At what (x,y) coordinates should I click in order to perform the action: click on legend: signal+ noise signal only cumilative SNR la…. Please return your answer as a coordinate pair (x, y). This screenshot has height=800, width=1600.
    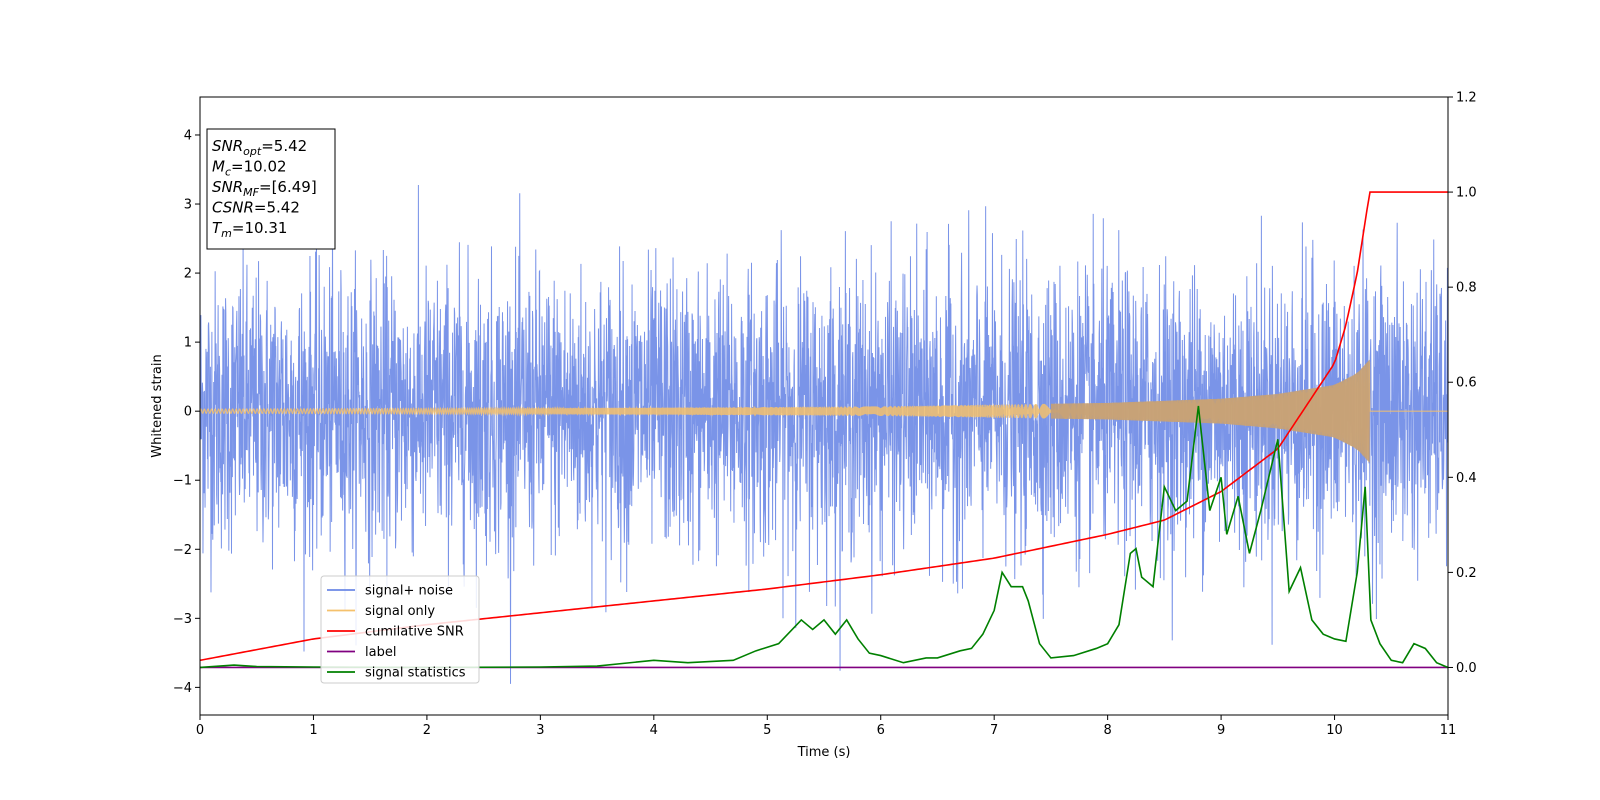
    Looking at the image, I should click on (400, 629).